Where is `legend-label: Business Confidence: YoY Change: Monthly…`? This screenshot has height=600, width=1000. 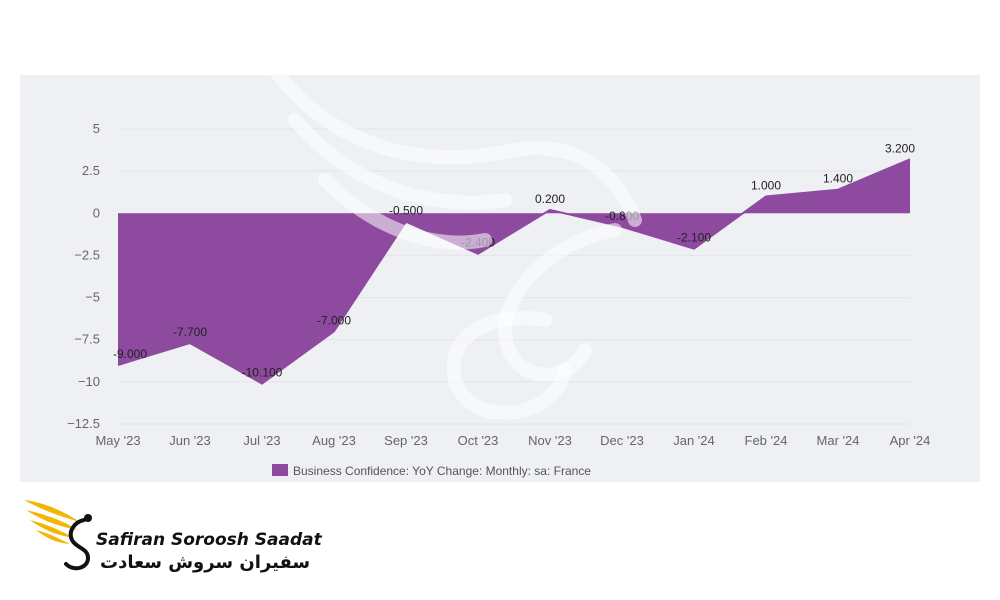
legend-label: Business Confidence: YoY Change: Monthly… is located at coordinates (442, 471).